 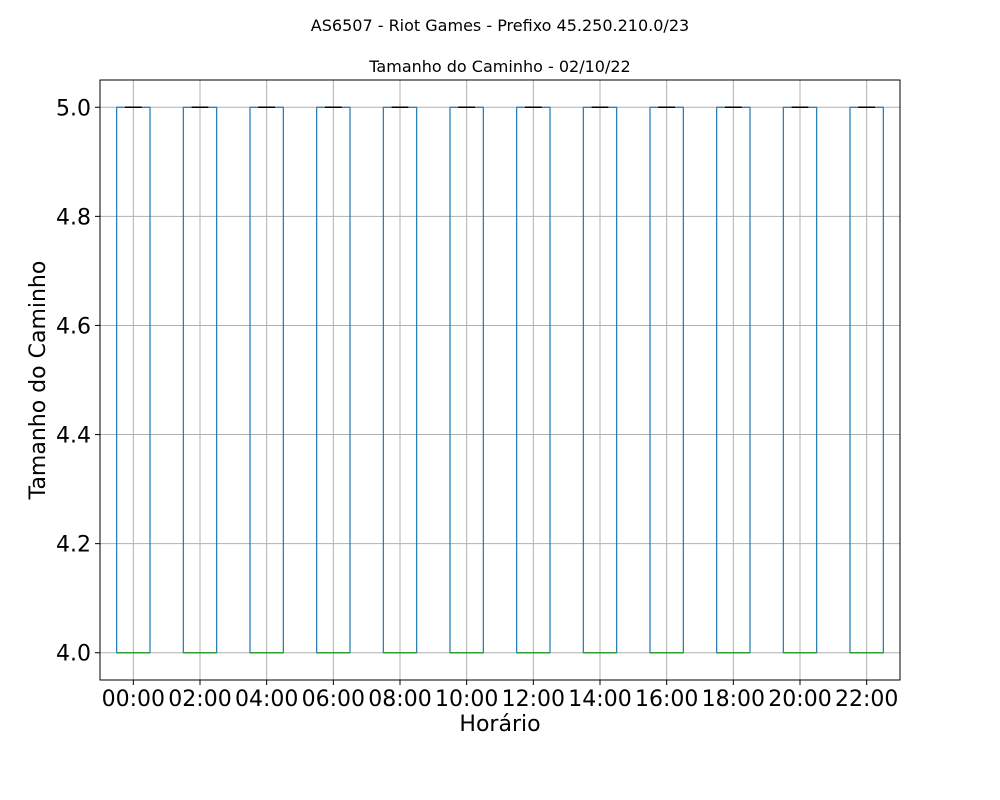 I want to click on y-tick-label: 4.8, so click(x=73, y=217).